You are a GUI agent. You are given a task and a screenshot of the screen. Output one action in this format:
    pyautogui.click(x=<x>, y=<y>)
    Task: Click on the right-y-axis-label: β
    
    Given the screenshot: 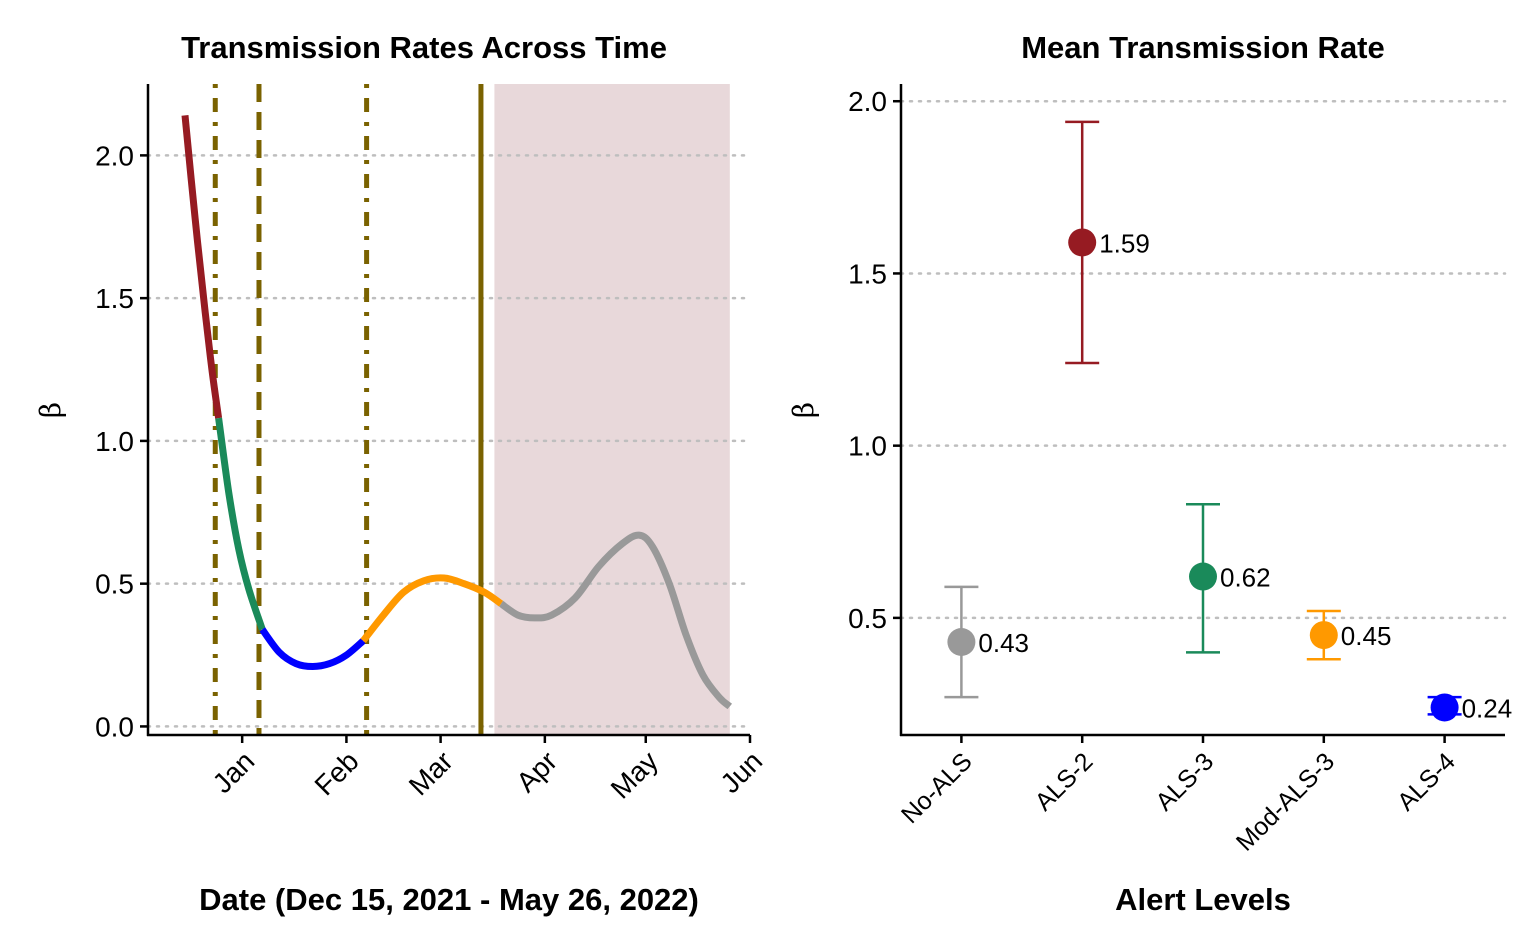 What is the action you would take?
    pyautogui.click(x=803, y=410)
    